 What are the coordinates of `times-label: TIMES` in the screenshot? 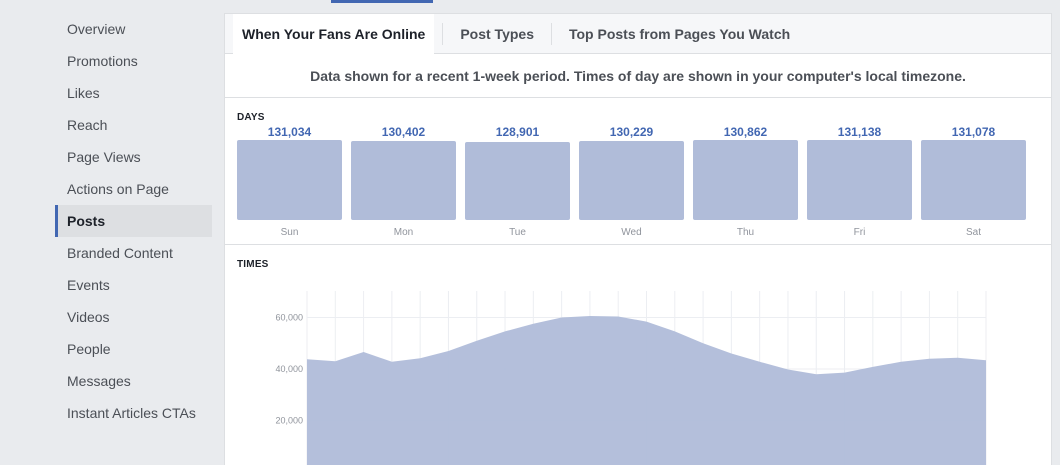 It's located at (253, 264).